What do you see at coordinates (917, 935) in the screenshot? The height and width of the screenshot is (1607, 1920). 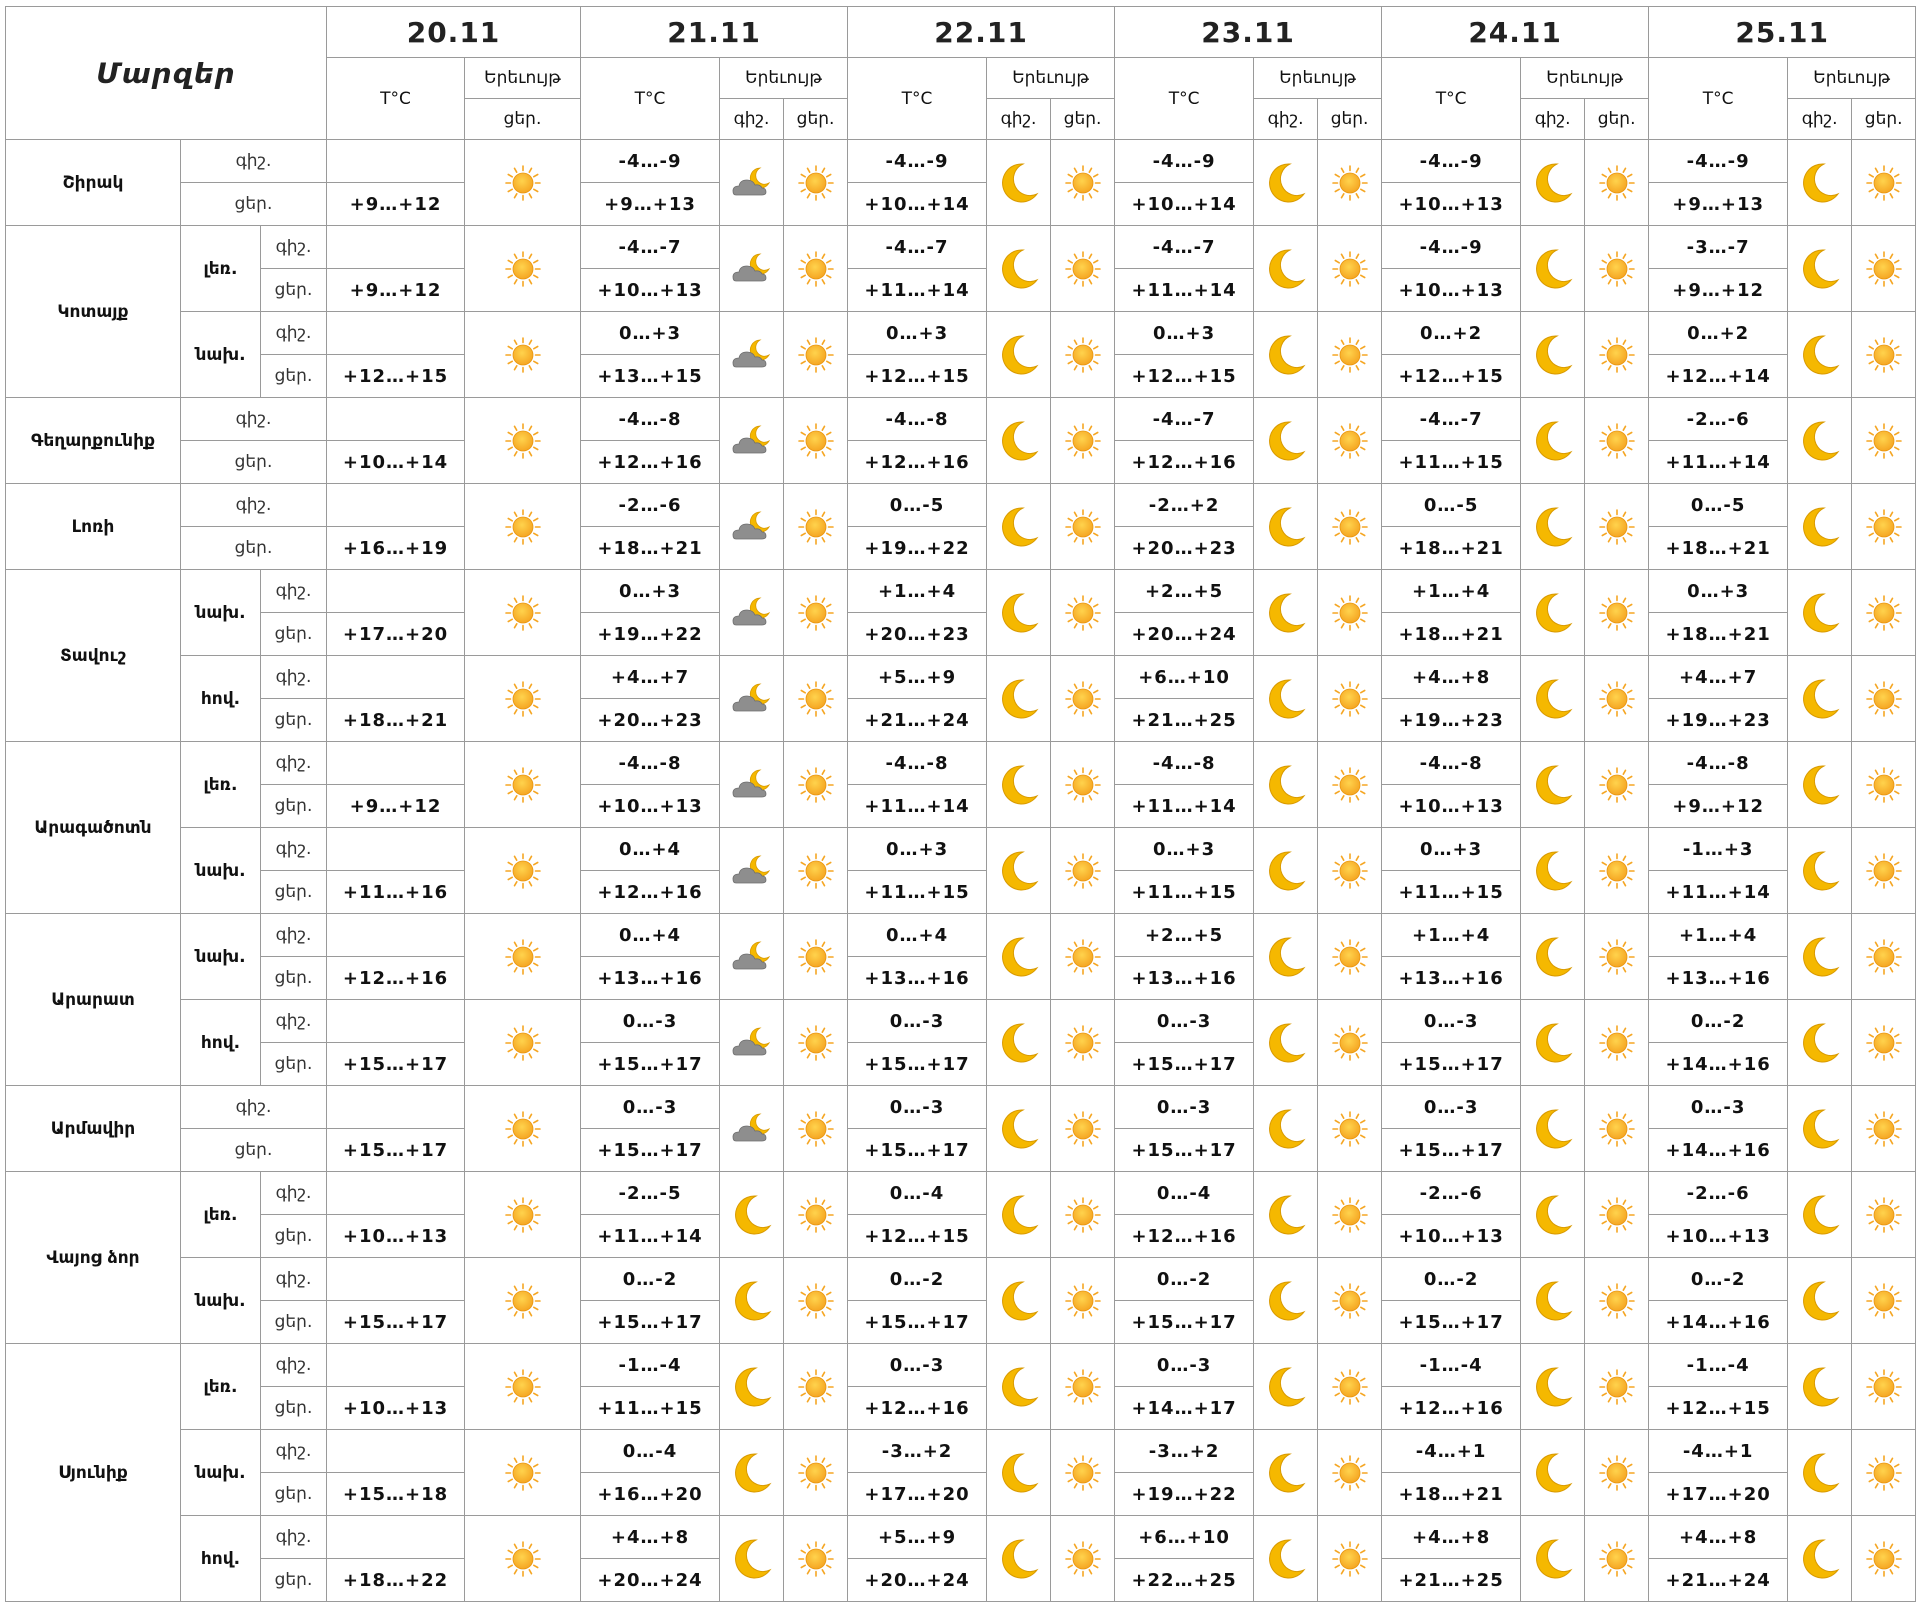 I see `night-temp: 0…+4` at bounding box center [917, 935].